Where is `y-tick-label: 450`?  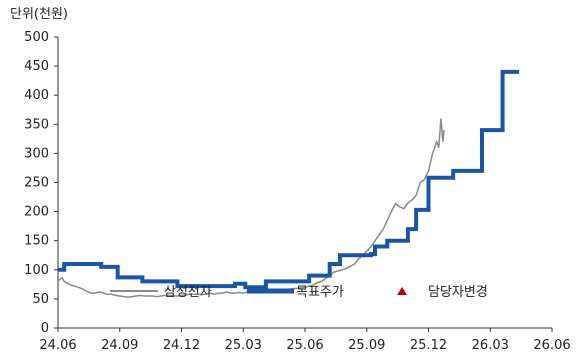 y-tick-label: 450 is located at coordinates (36, 66).